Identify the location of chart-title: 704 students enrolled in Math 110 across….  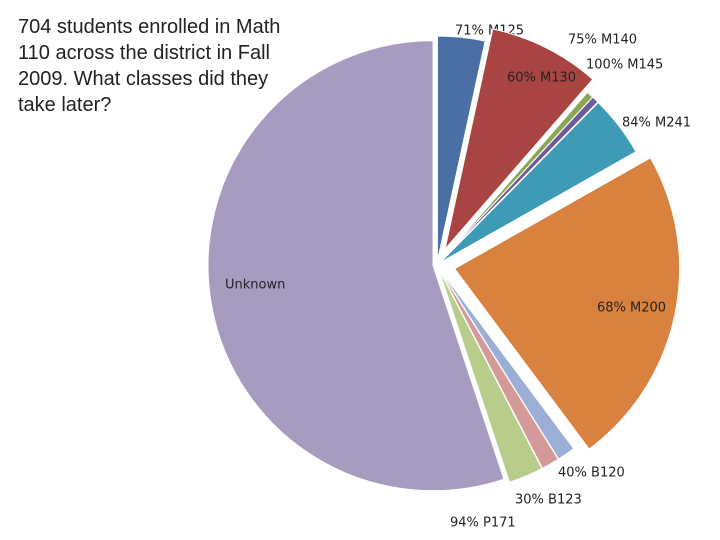
(149, 66).